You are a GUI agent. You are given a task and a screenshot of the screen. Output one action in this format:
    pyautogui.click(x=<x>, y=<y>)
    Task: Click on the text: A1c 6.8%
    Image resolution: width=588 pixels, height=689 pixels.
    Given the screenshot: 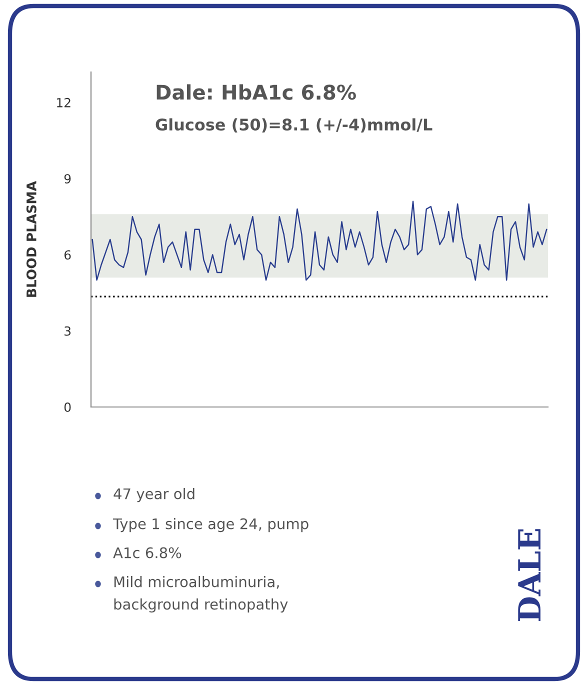 What is the action you would take?
    pyautogui.click(x=147, y=552)
    